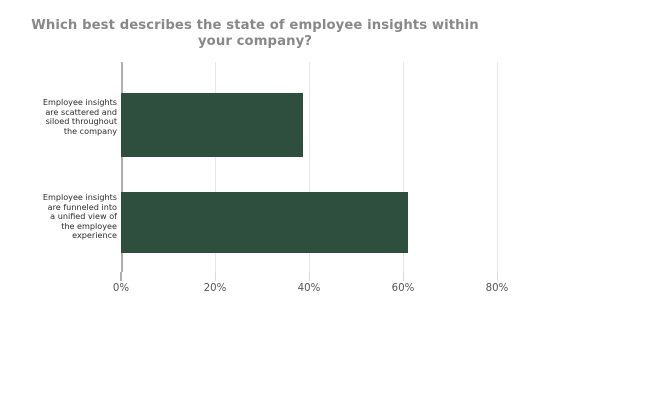 The image size is (670, 400). What do you see at coordinates (497, 288) in the screenshot?
I see `xtick-label-80: 80%` at bounding box center [497, 288].